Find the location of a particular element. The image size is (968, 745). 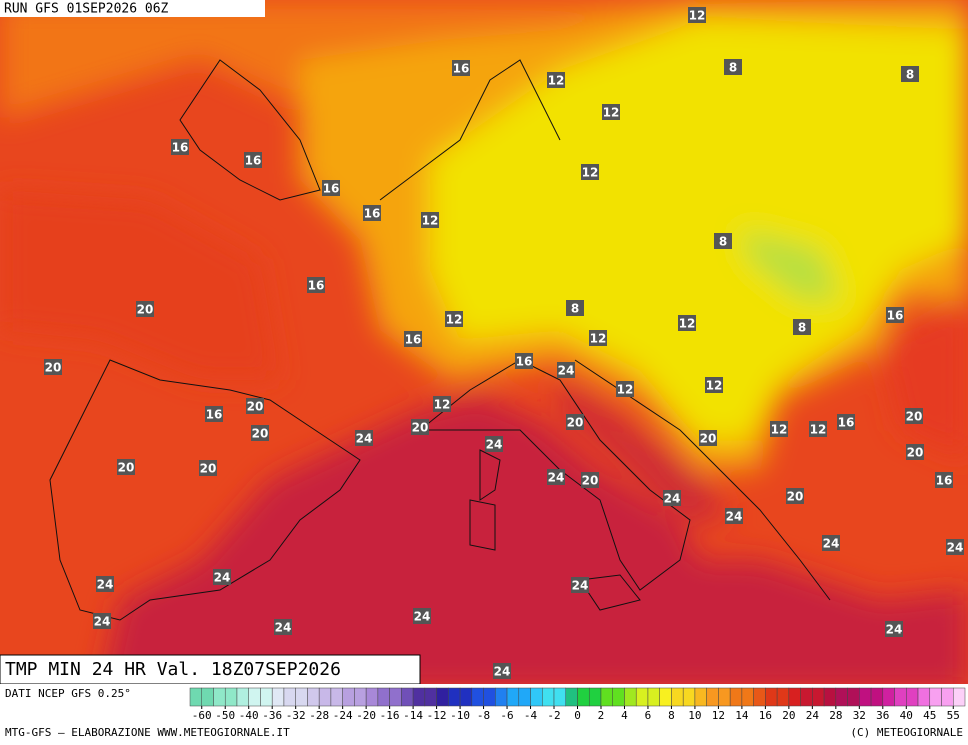

map-title: TMP MIN 24 HR Val. 18Z07SEP2026 is located at coordinates (173, 669).